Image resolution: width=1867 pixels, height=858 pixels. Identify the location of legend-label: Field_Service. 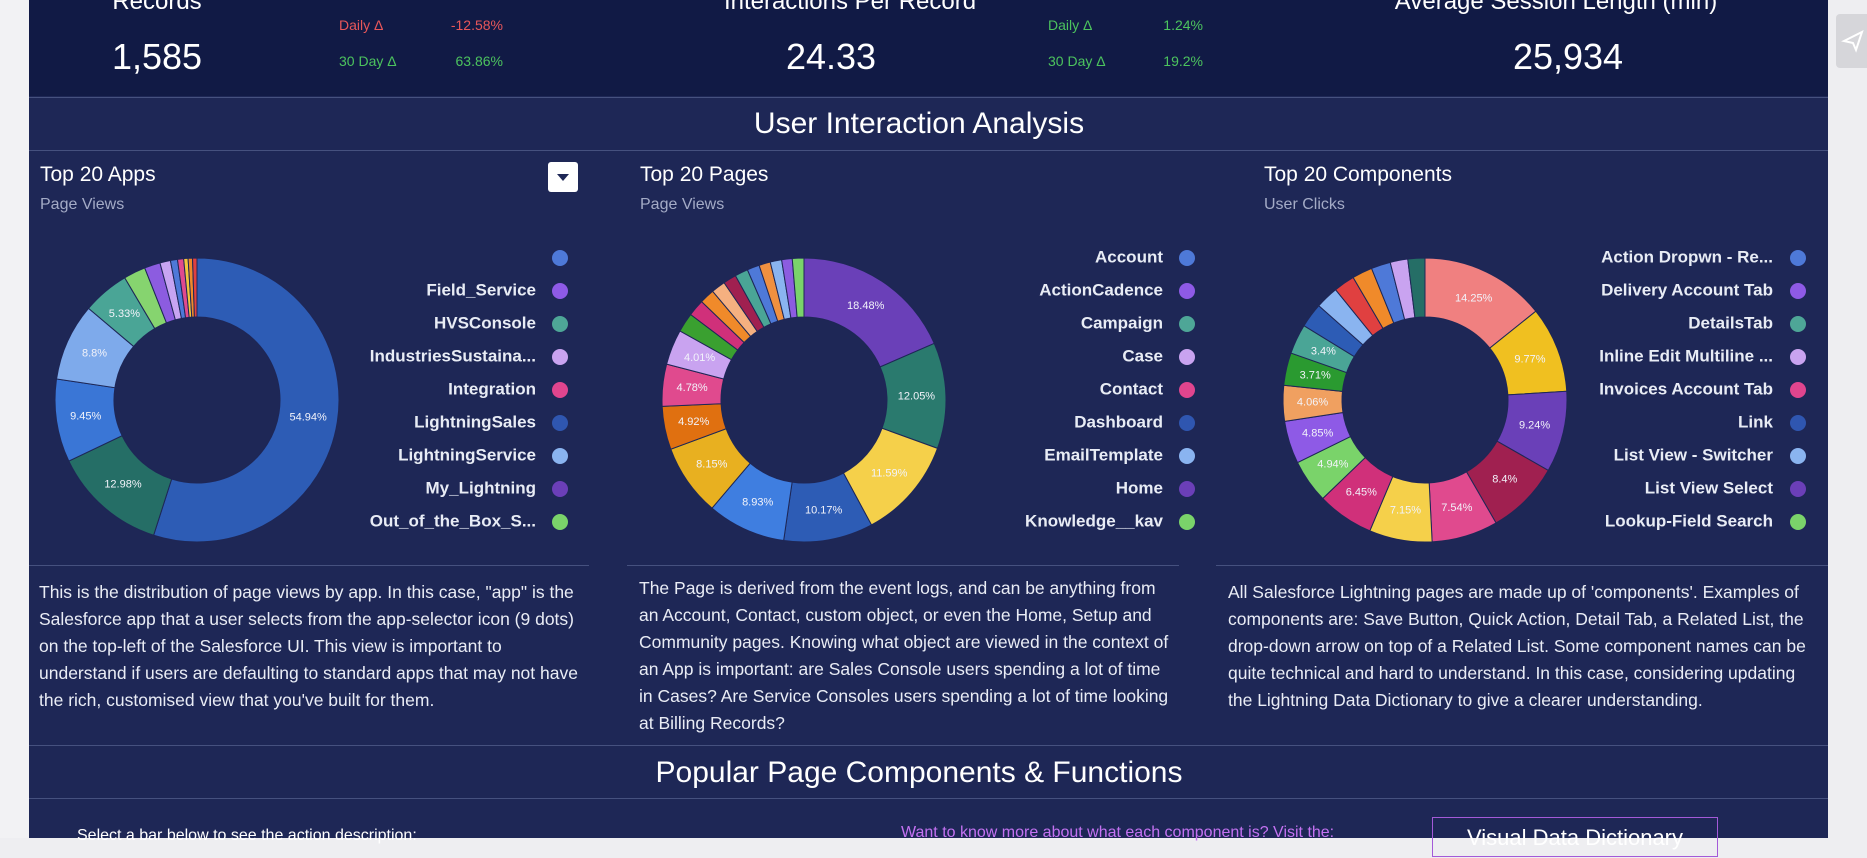
(481, 289).